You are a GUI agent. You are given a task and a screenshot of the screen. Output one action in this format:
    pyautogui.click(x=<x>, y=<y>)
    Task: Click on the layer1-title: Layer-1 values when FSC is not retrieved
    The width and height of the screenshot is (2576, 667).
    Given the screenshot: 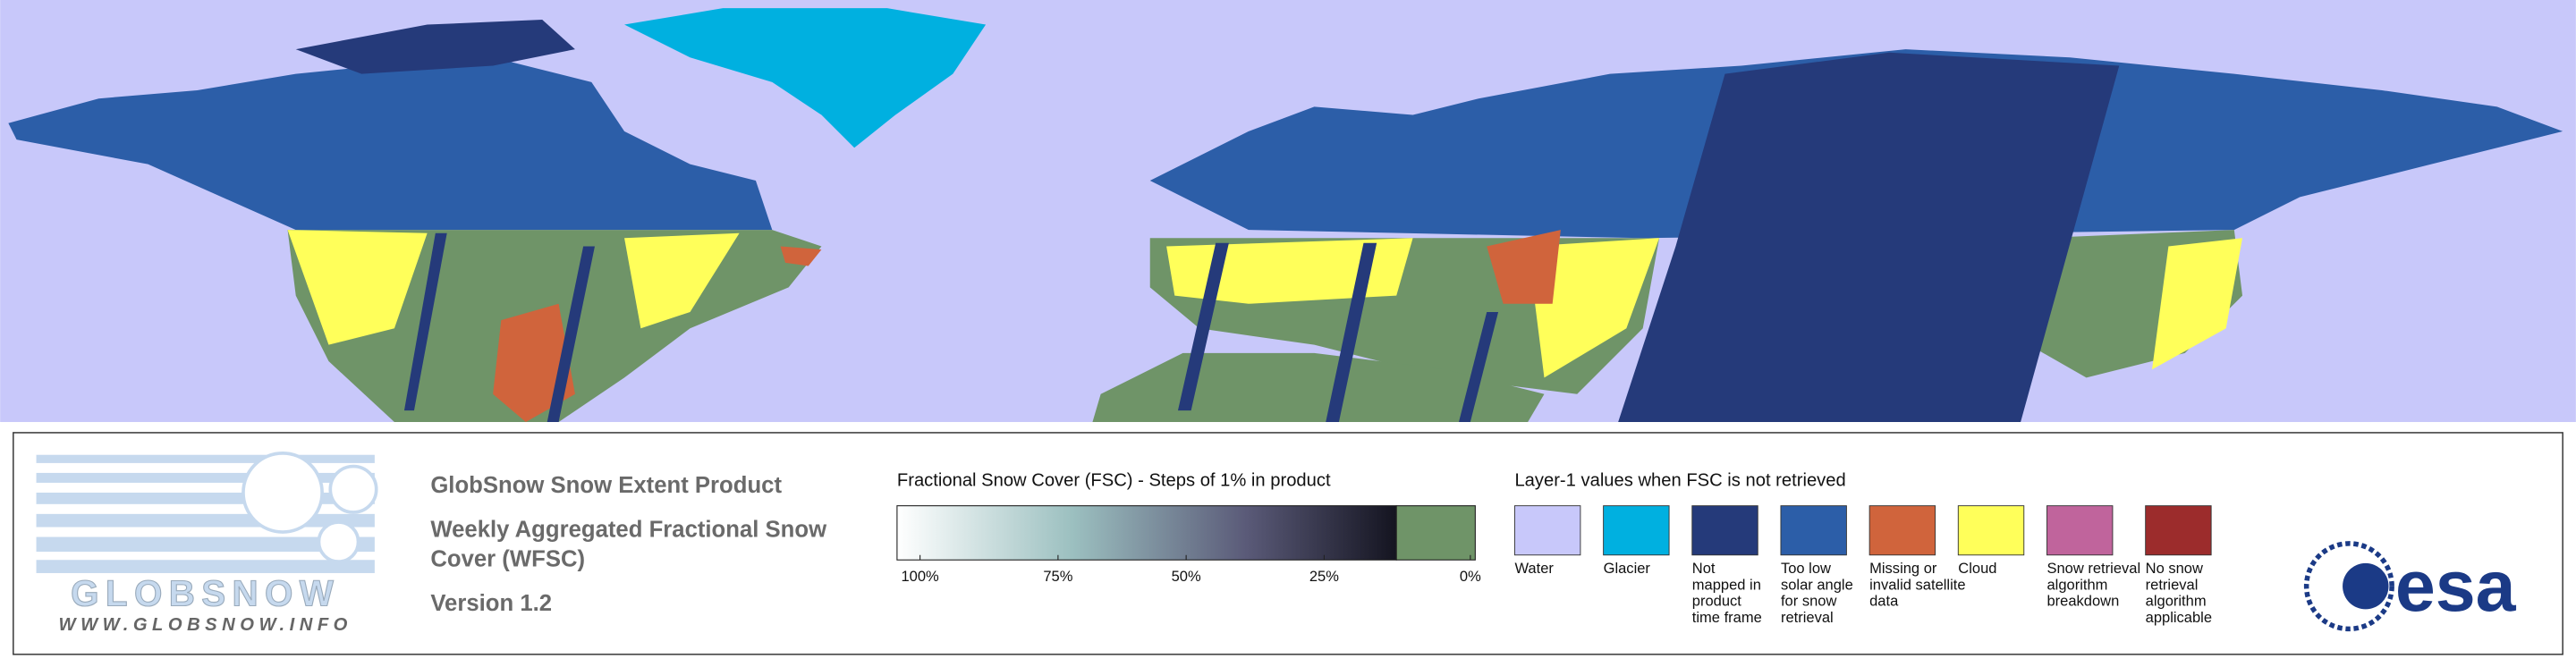 What is the action you would take?
    pyautogui.click(x=1679, y=481)
    